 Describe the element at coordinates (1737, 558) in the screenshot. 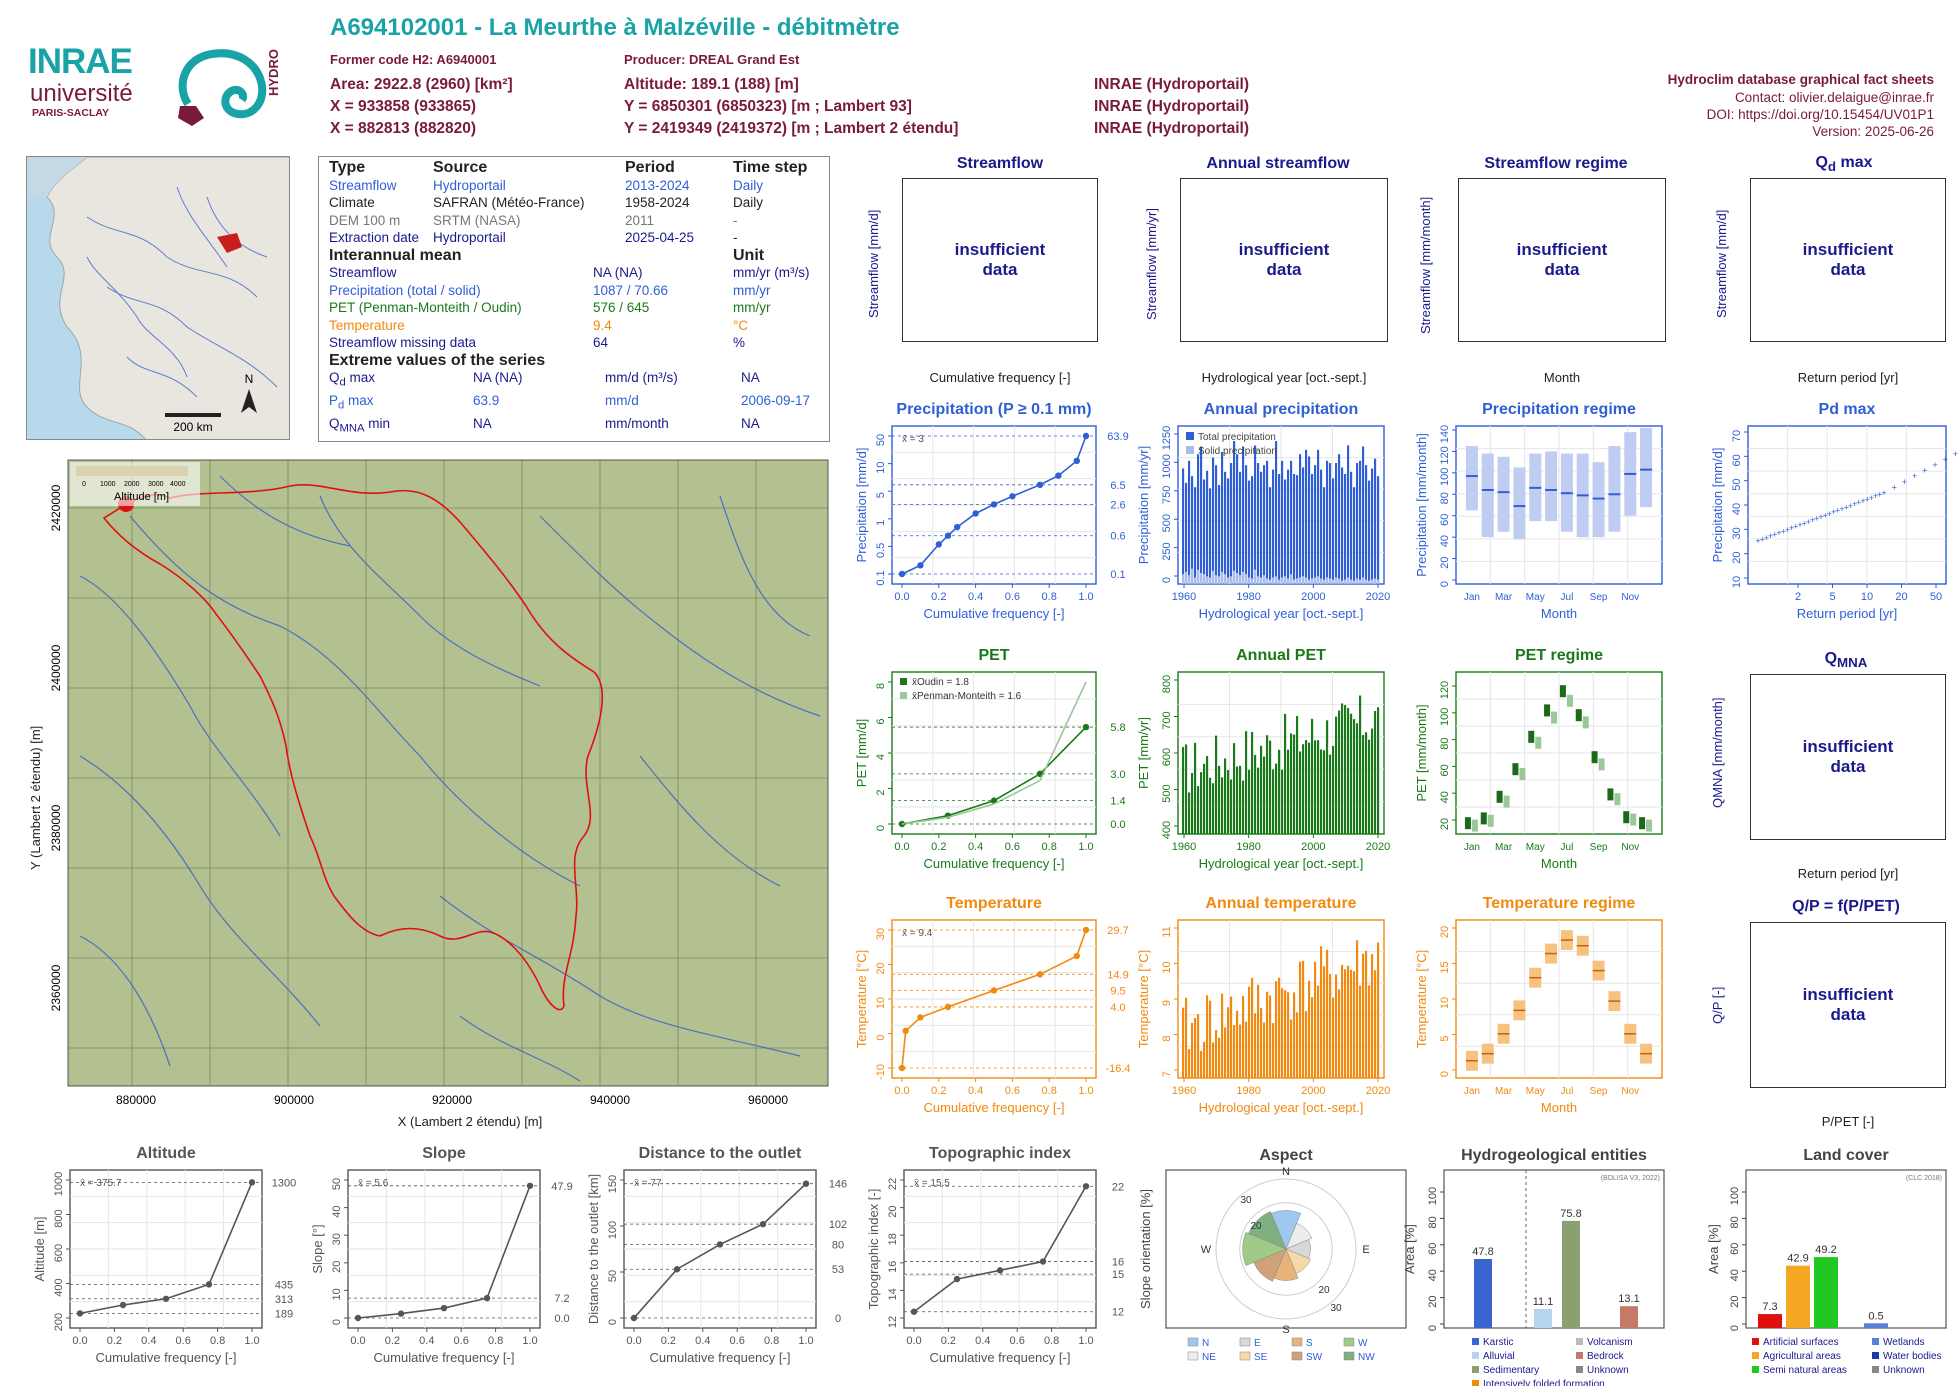

I see `y-tick-label: 20` at that location.